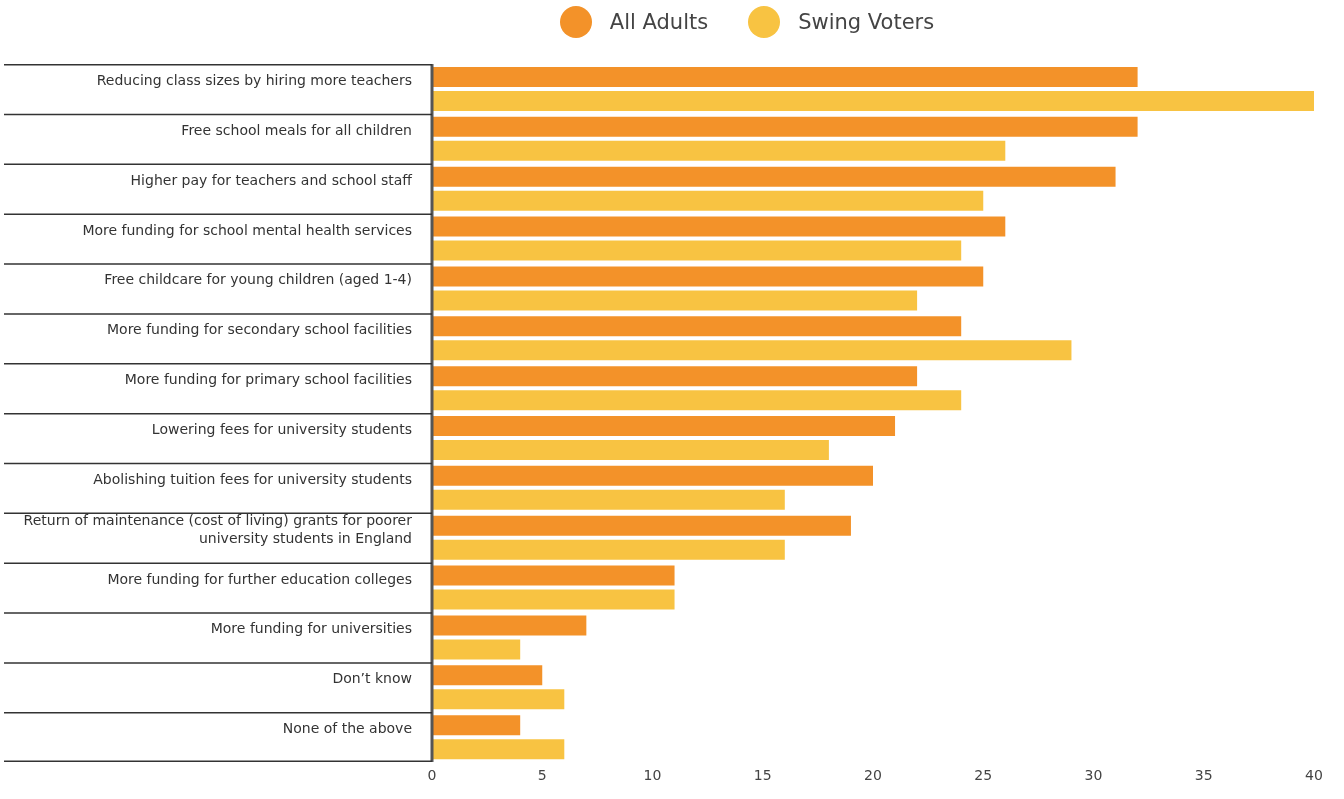 The width and height of the screenshot is (1344, 799). What do you see at coordinates (1314, 774) in the screenshot?
I see `x-tick-label: 40` at bounding box center [1314, 774].